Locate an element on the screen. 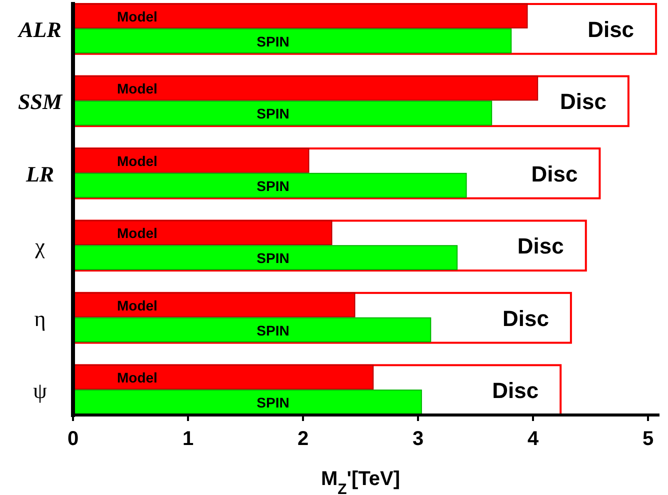 The width and height of the screenshot is (668, 495). x-tick-label: 0 is located at coordinates (73, 439).